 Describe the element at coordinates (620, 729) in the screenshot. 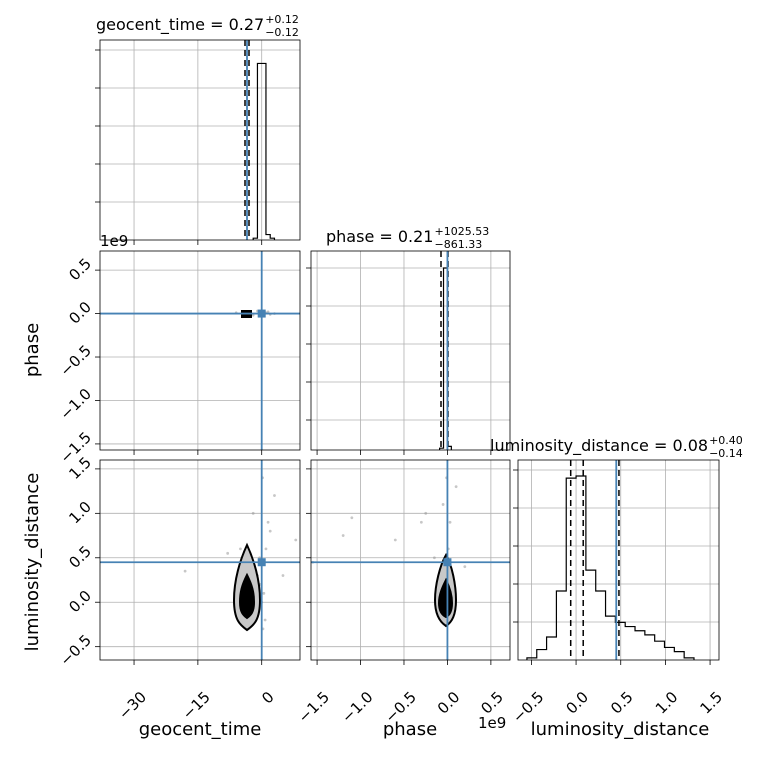

I see `x-axis-label: luminosity_distance` at that location.